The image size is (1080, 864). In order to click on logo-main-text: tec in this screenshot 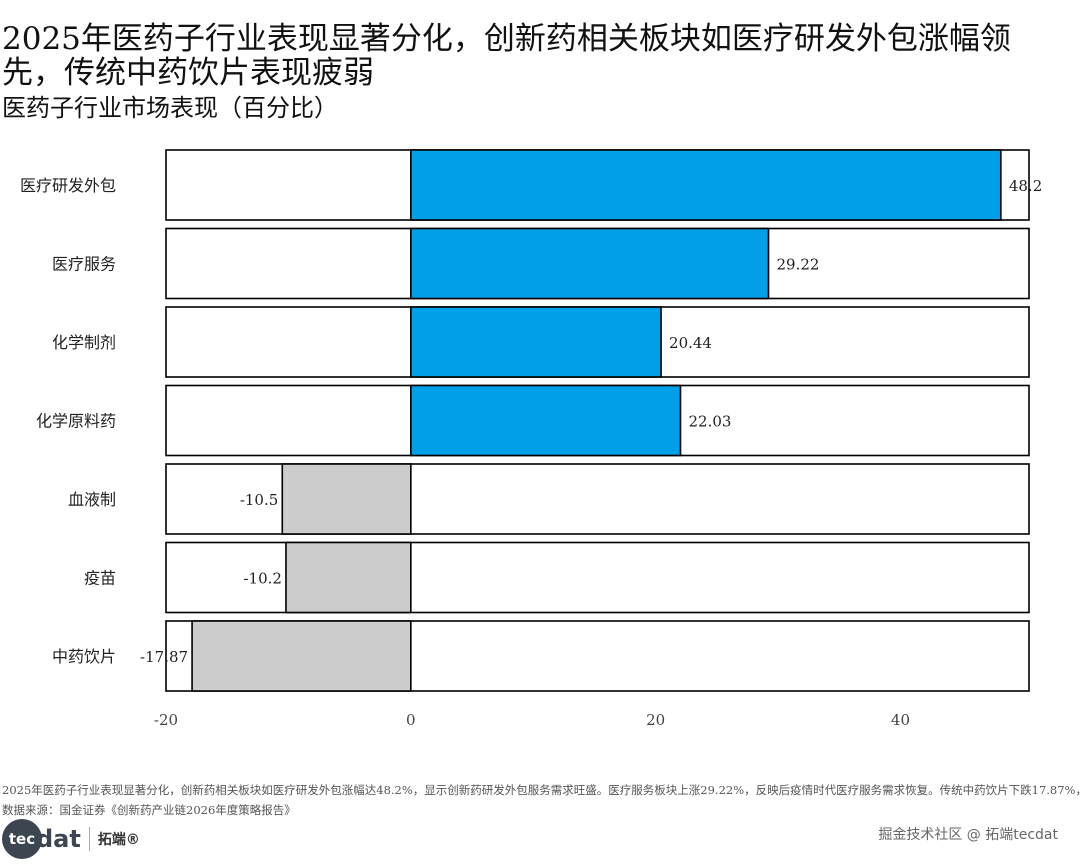, I will do `click(22, 839)`.